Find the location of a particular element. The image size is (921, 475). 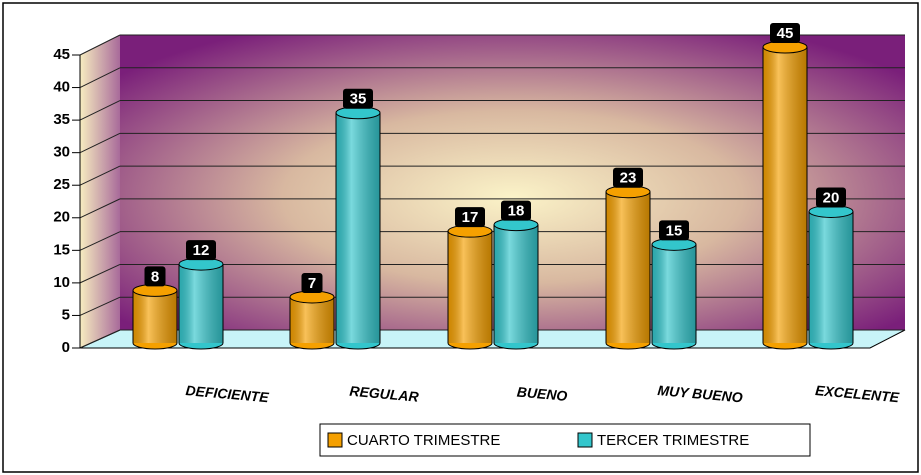

y-tick-label: 35 is located at coordinates (61, 119).